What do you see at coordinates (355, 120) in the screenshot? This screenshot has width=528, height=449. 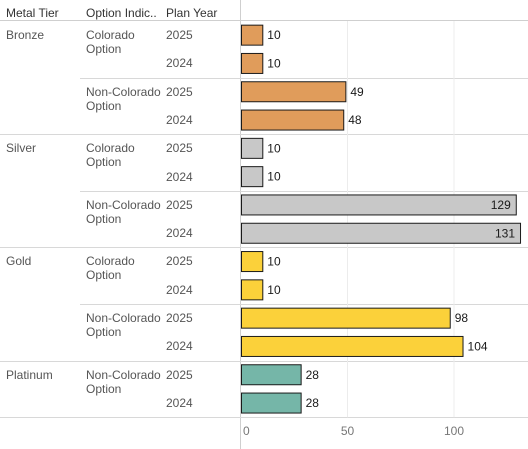 I see `bar-value-label: 48` at bounding box center [355, 120].